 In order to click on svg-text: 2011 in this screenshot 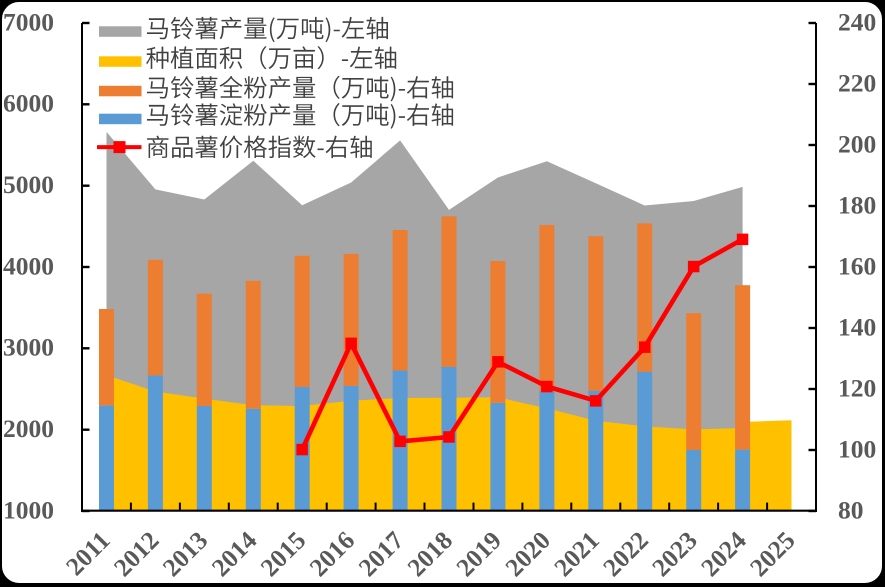, I will do `click(88, 554)`.